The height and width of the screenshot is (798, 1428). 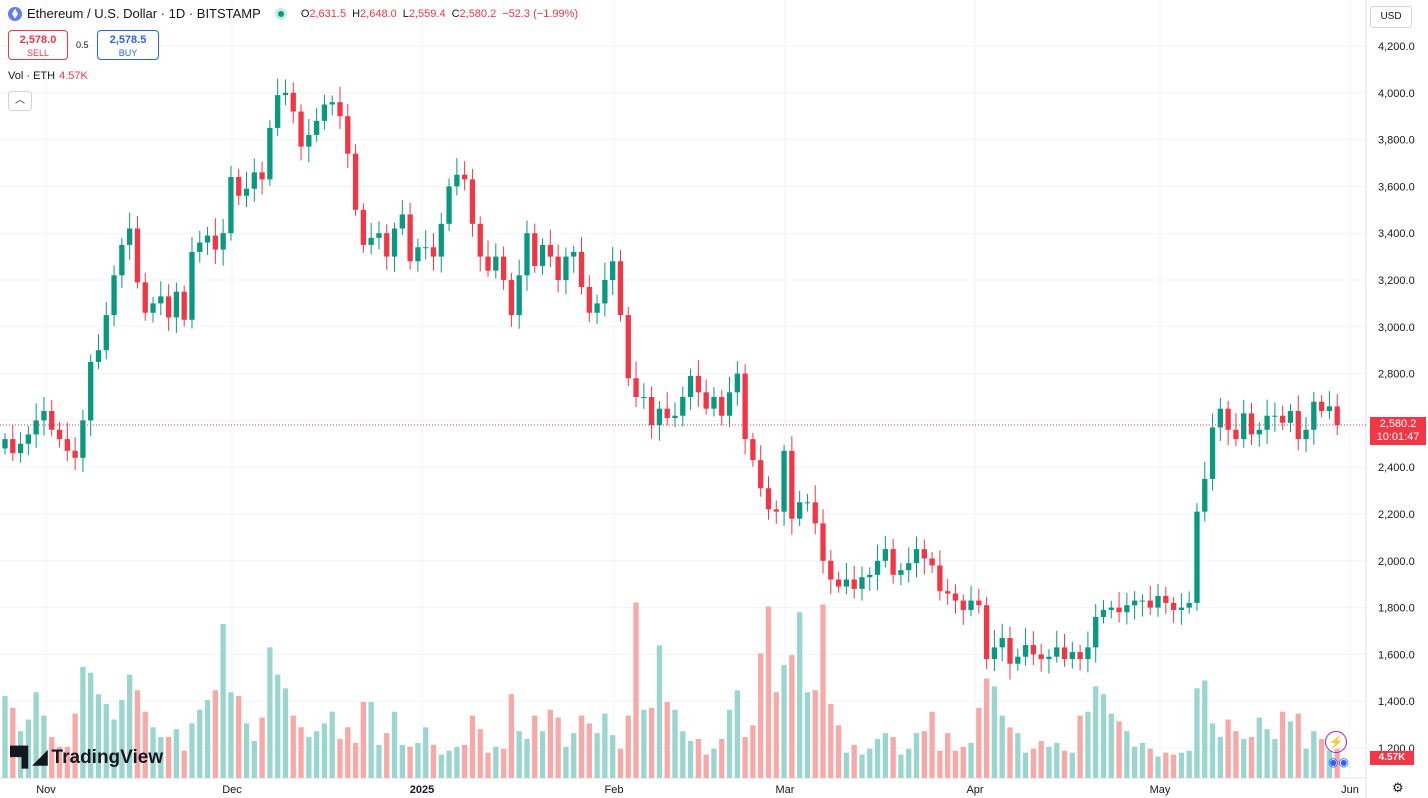 I want to click on buy-button: 2,578.5 BUY, so click(x=128, y=45).